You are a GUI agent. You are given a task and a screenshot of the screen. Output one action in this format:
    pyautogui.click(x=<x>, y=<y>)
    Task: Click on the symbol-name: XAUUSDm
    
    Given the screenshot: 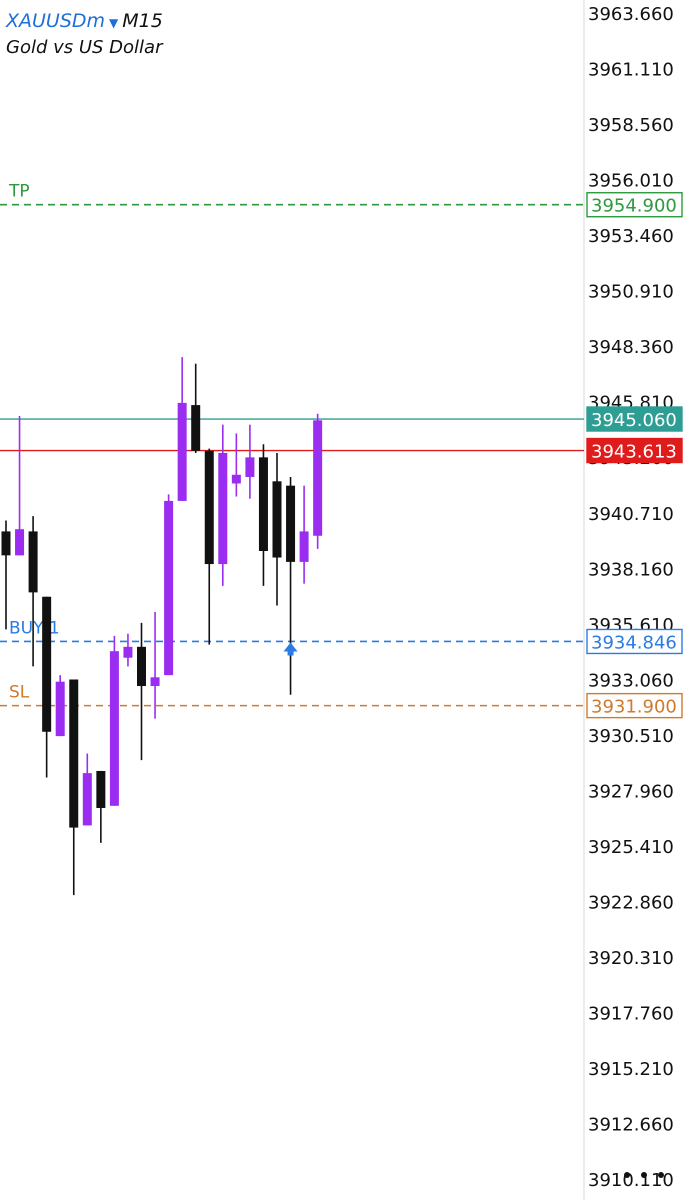 What is the action you would take?
    pyautogui.click(x=56, y=21)
    